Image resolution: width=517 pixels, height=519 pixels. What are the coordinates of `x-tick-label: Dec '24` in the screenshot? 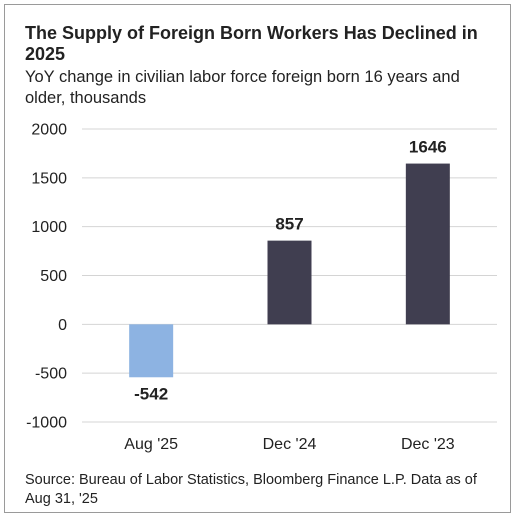 It's located at (290, 444).